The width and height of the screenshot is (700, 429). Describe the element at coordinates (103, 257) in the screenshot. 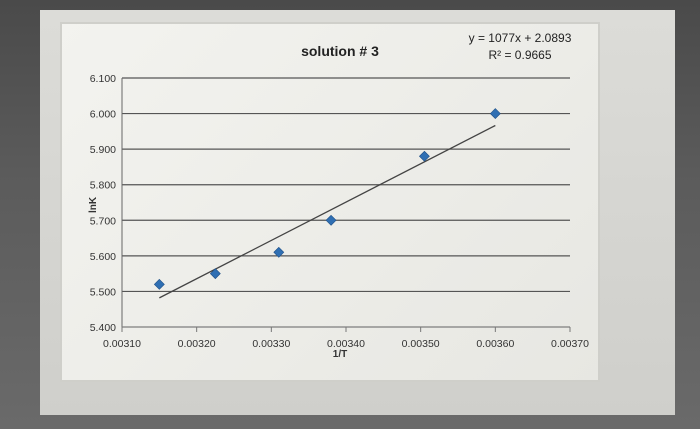

I see `y-tick-label: 5.600` at that location.